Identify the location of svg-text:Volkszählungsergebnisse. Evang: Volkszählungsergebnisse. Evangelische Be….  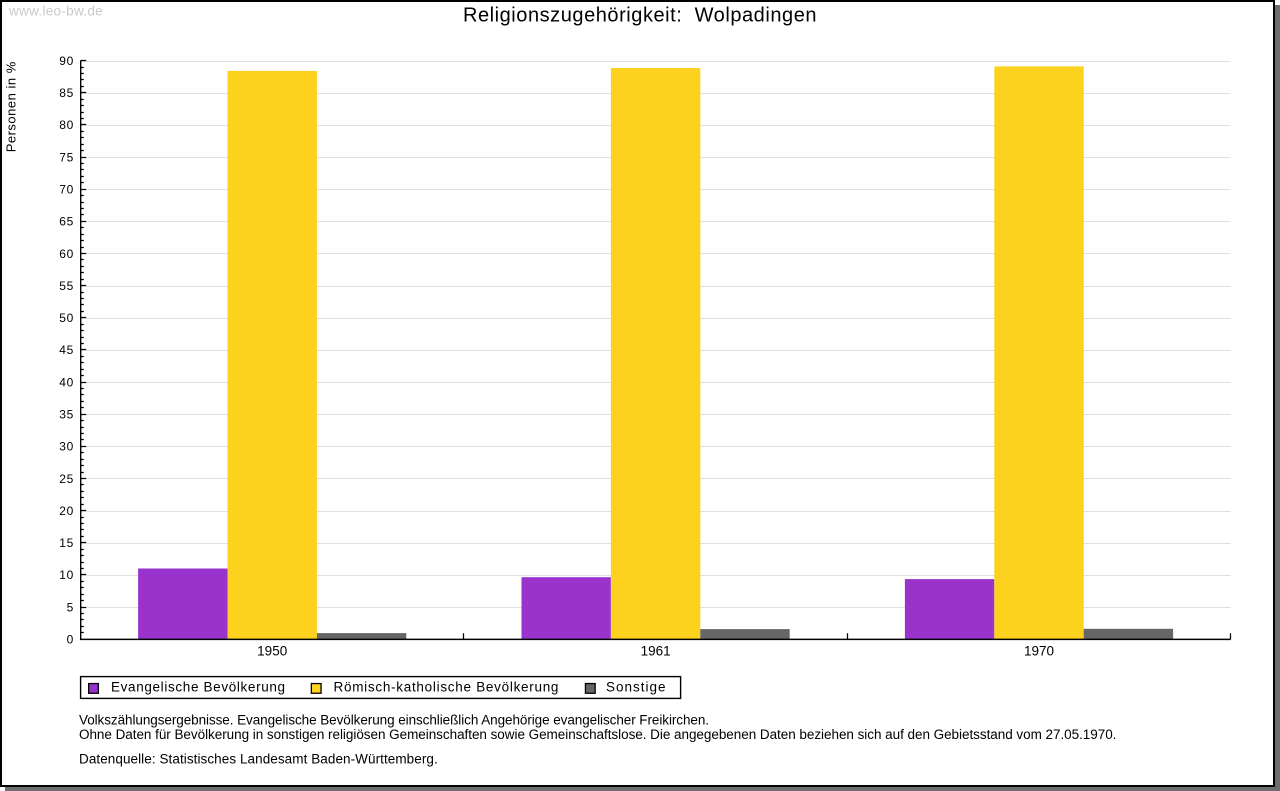
(394, 719).